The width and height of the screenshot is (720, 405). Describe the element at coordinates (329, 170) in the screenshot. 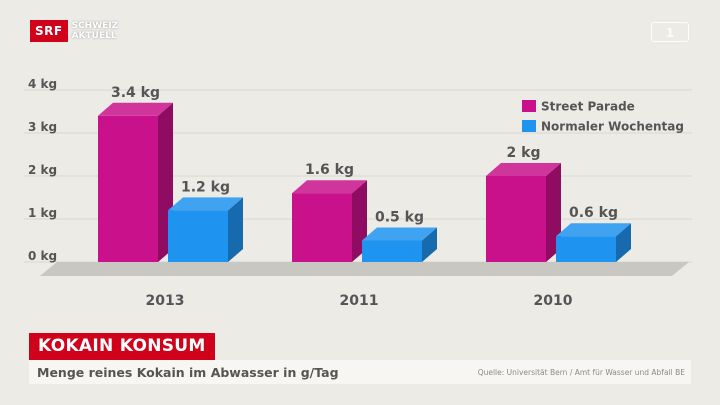

I see `data-label: 1.6 kg` at that location.